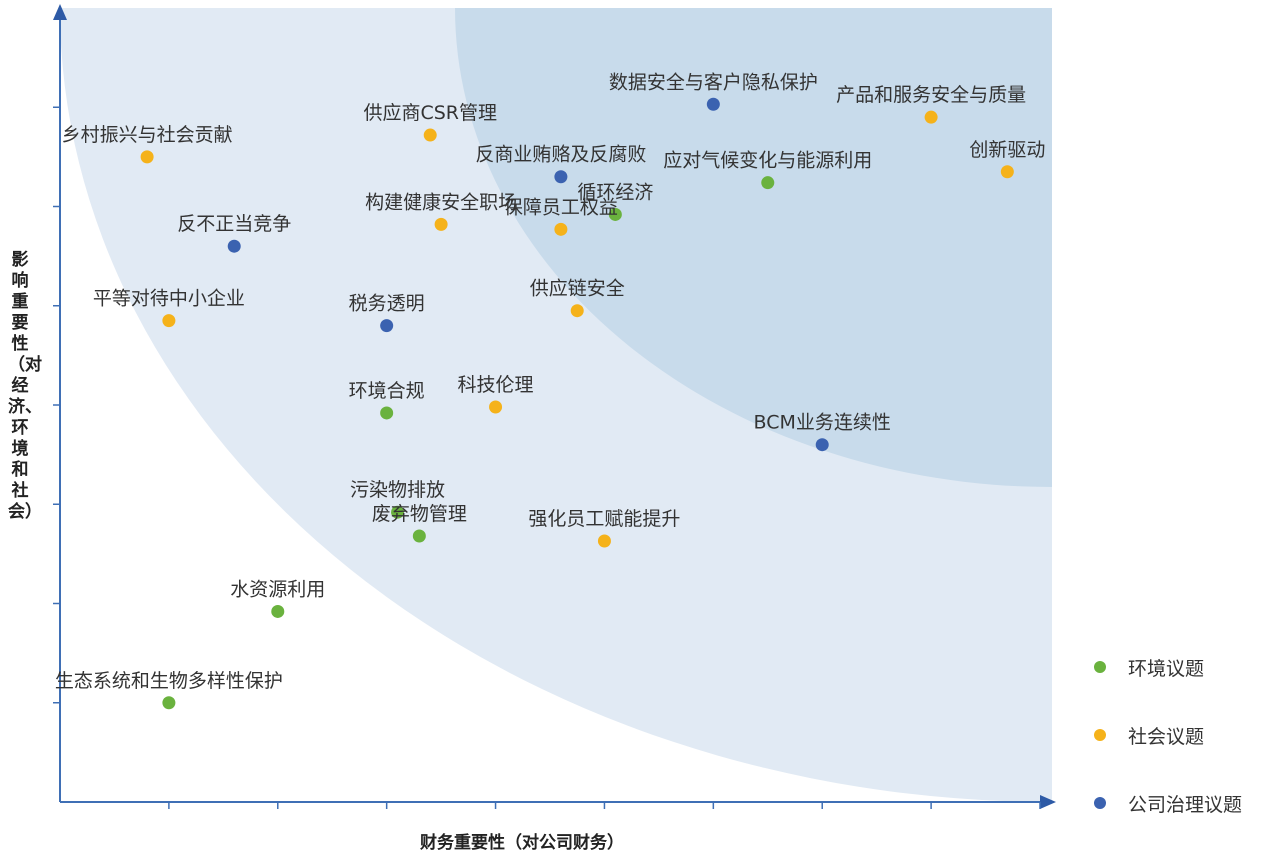 The width and height of the screenshot is (1272, 858). Describe the element at coordinates (387, 391) in the screenshot. I see `point-label: 环境合规` at that location.